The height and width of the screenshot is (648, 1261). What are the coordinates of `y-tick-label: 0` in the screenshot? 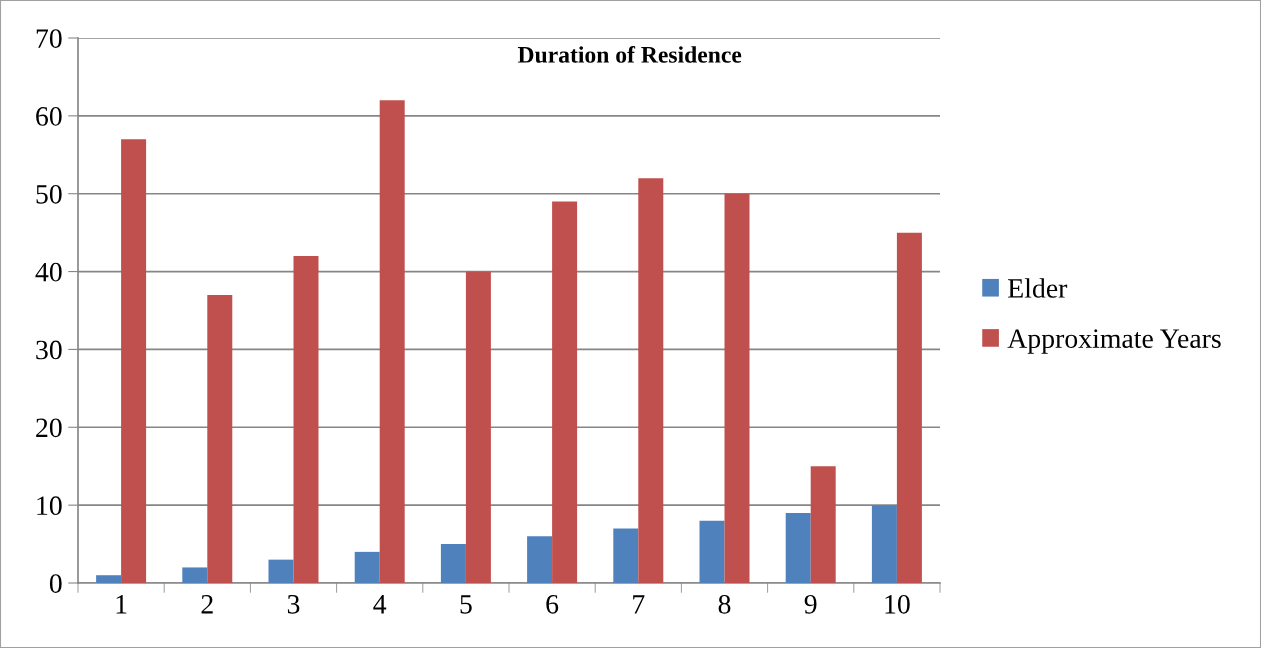 It's located at (55, 583).